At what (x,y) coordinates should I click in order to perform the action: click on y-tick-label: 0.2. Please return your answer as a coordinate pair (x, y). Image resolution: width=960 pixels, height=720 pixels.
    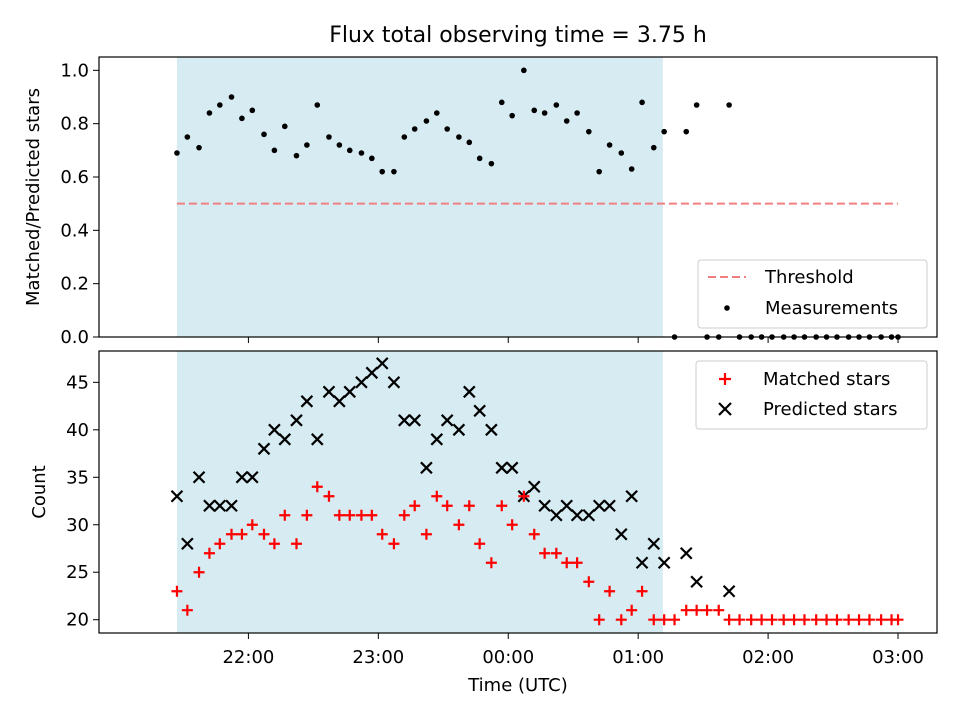
    Looking at the image, I should click on (74, 284).